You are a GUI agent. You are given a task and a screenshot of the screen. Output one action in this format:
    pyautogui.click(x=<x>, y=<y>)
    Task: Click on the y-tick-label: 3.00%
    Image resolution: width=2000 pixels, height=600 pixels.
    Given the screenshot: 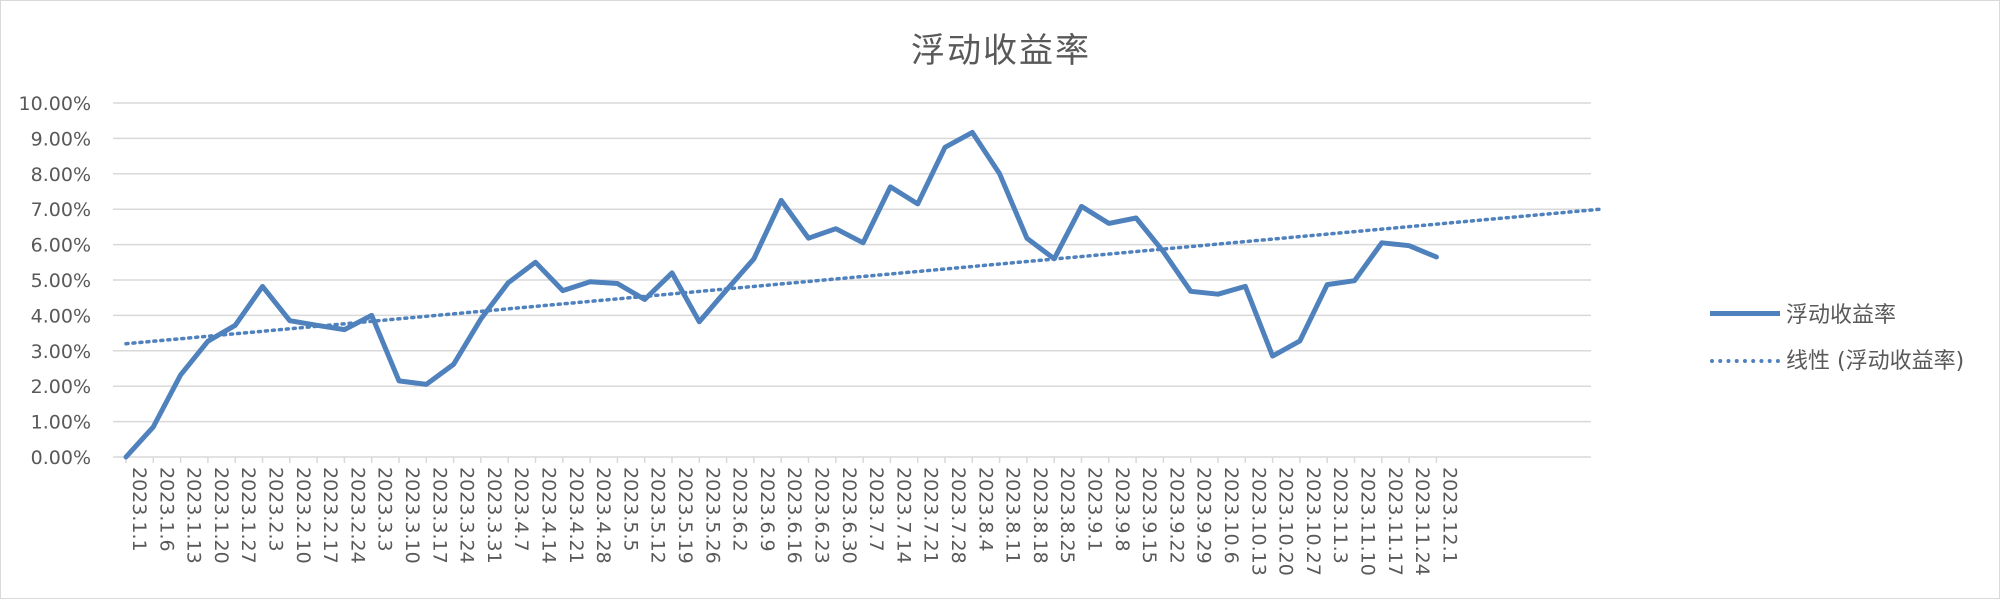 What is the action you would take?
    pyautogui.click(x=61, y=352)
    